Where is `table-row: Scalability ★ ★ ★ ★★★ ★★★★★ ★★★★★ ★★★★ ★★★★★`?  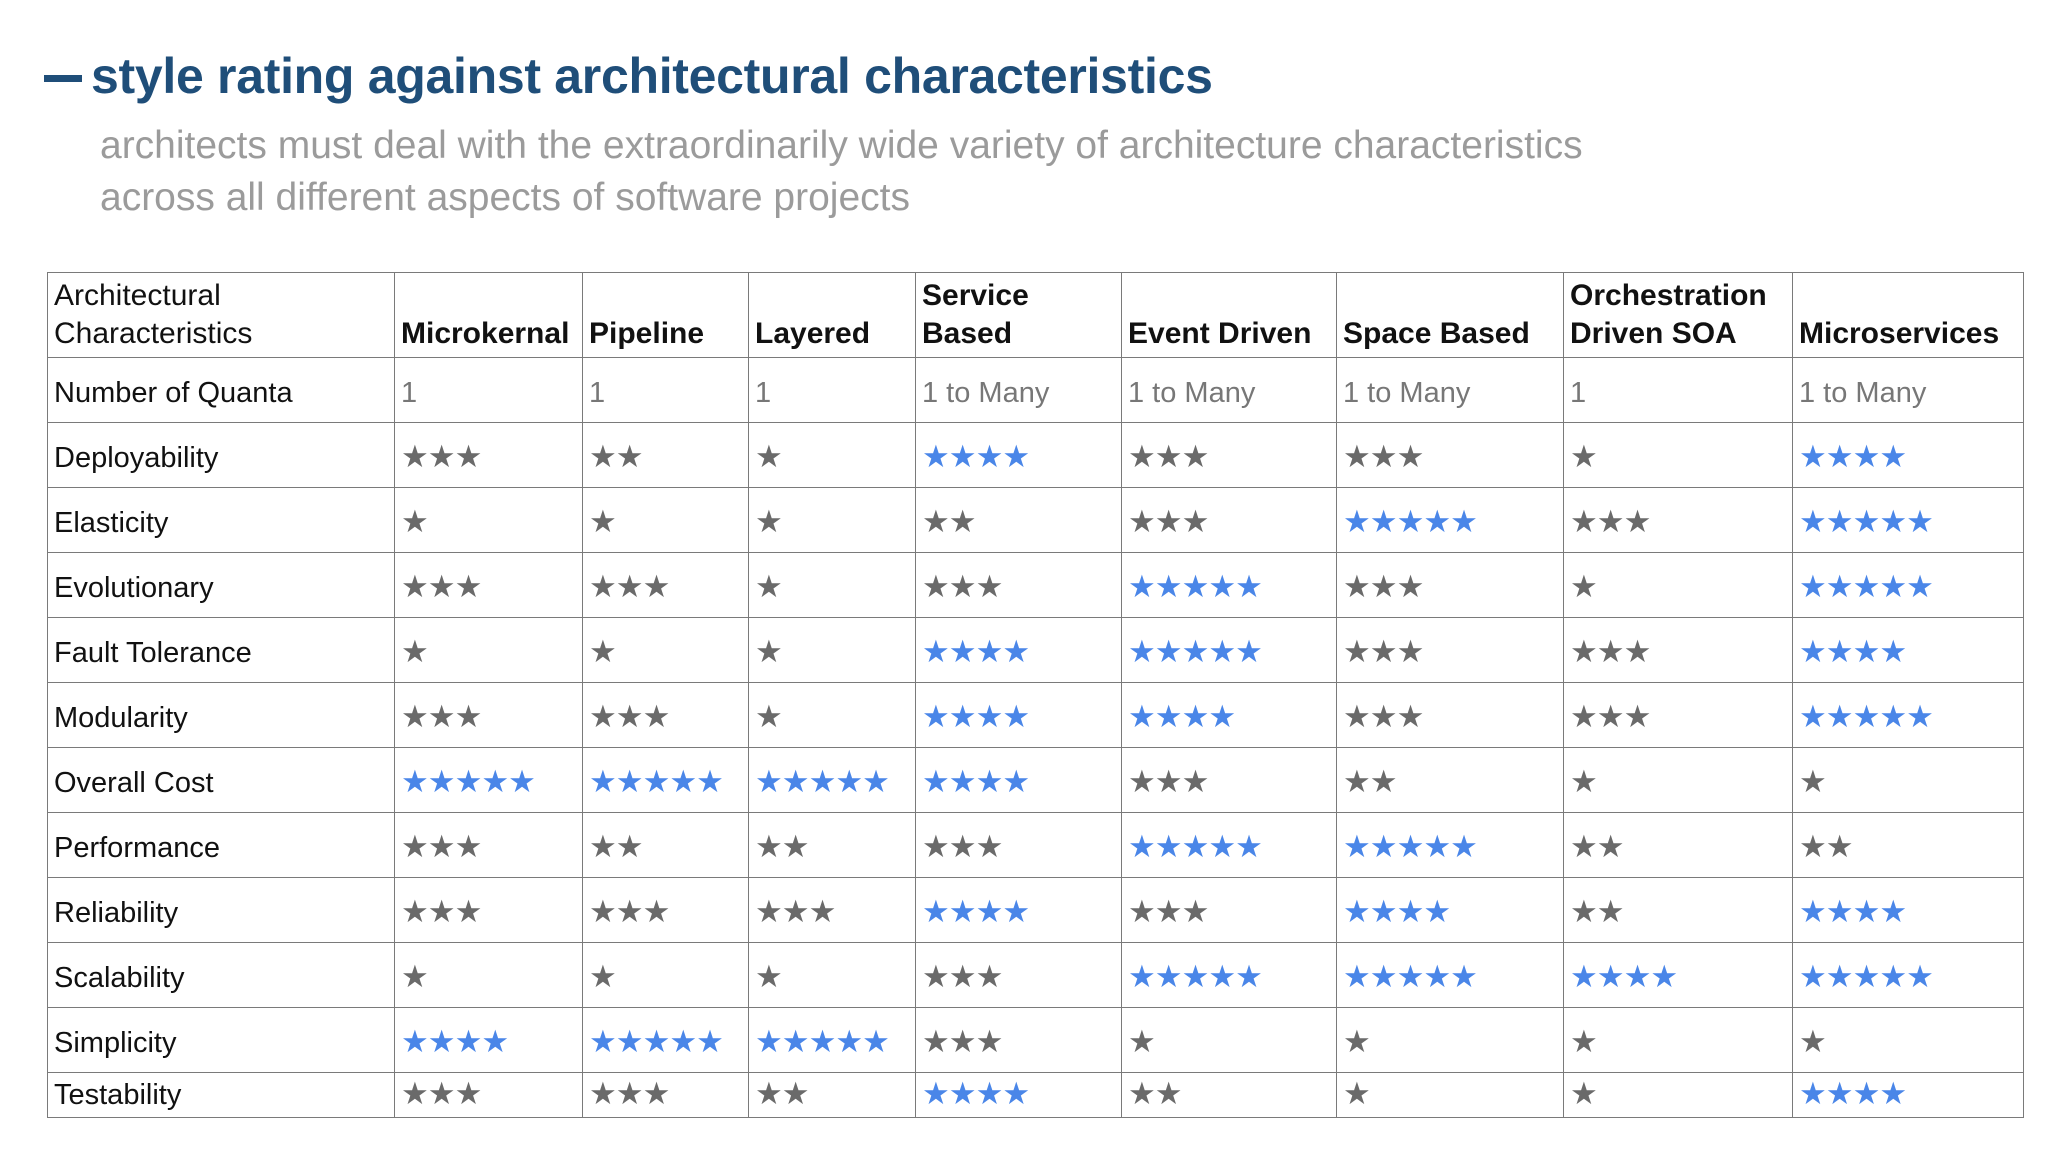
table-row: Scalability ★ ★ ★ ★★★ ★★★★★ ★★★★★ ★★★★ ★★★★★ is located at coordinates (1035, 975).